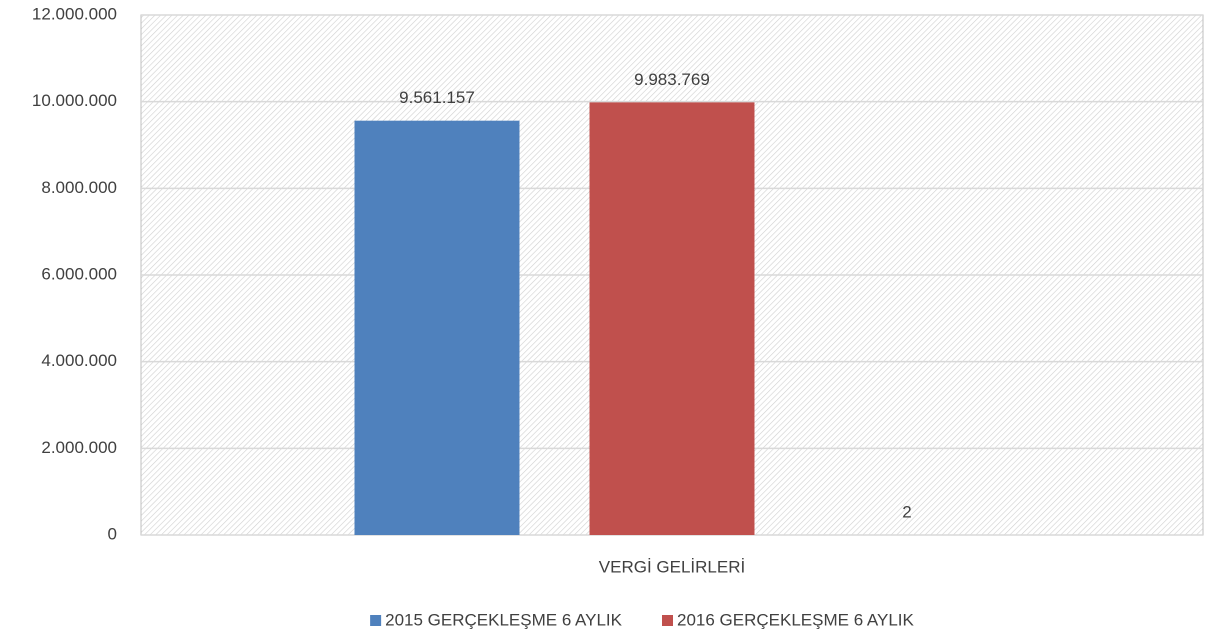 Image resolution: width=1219 pixels, height=637 pixels. Describe the element at coordinates (79, 273) in the screenshot. I see `y-tick-label: 6.000.000` at that location.